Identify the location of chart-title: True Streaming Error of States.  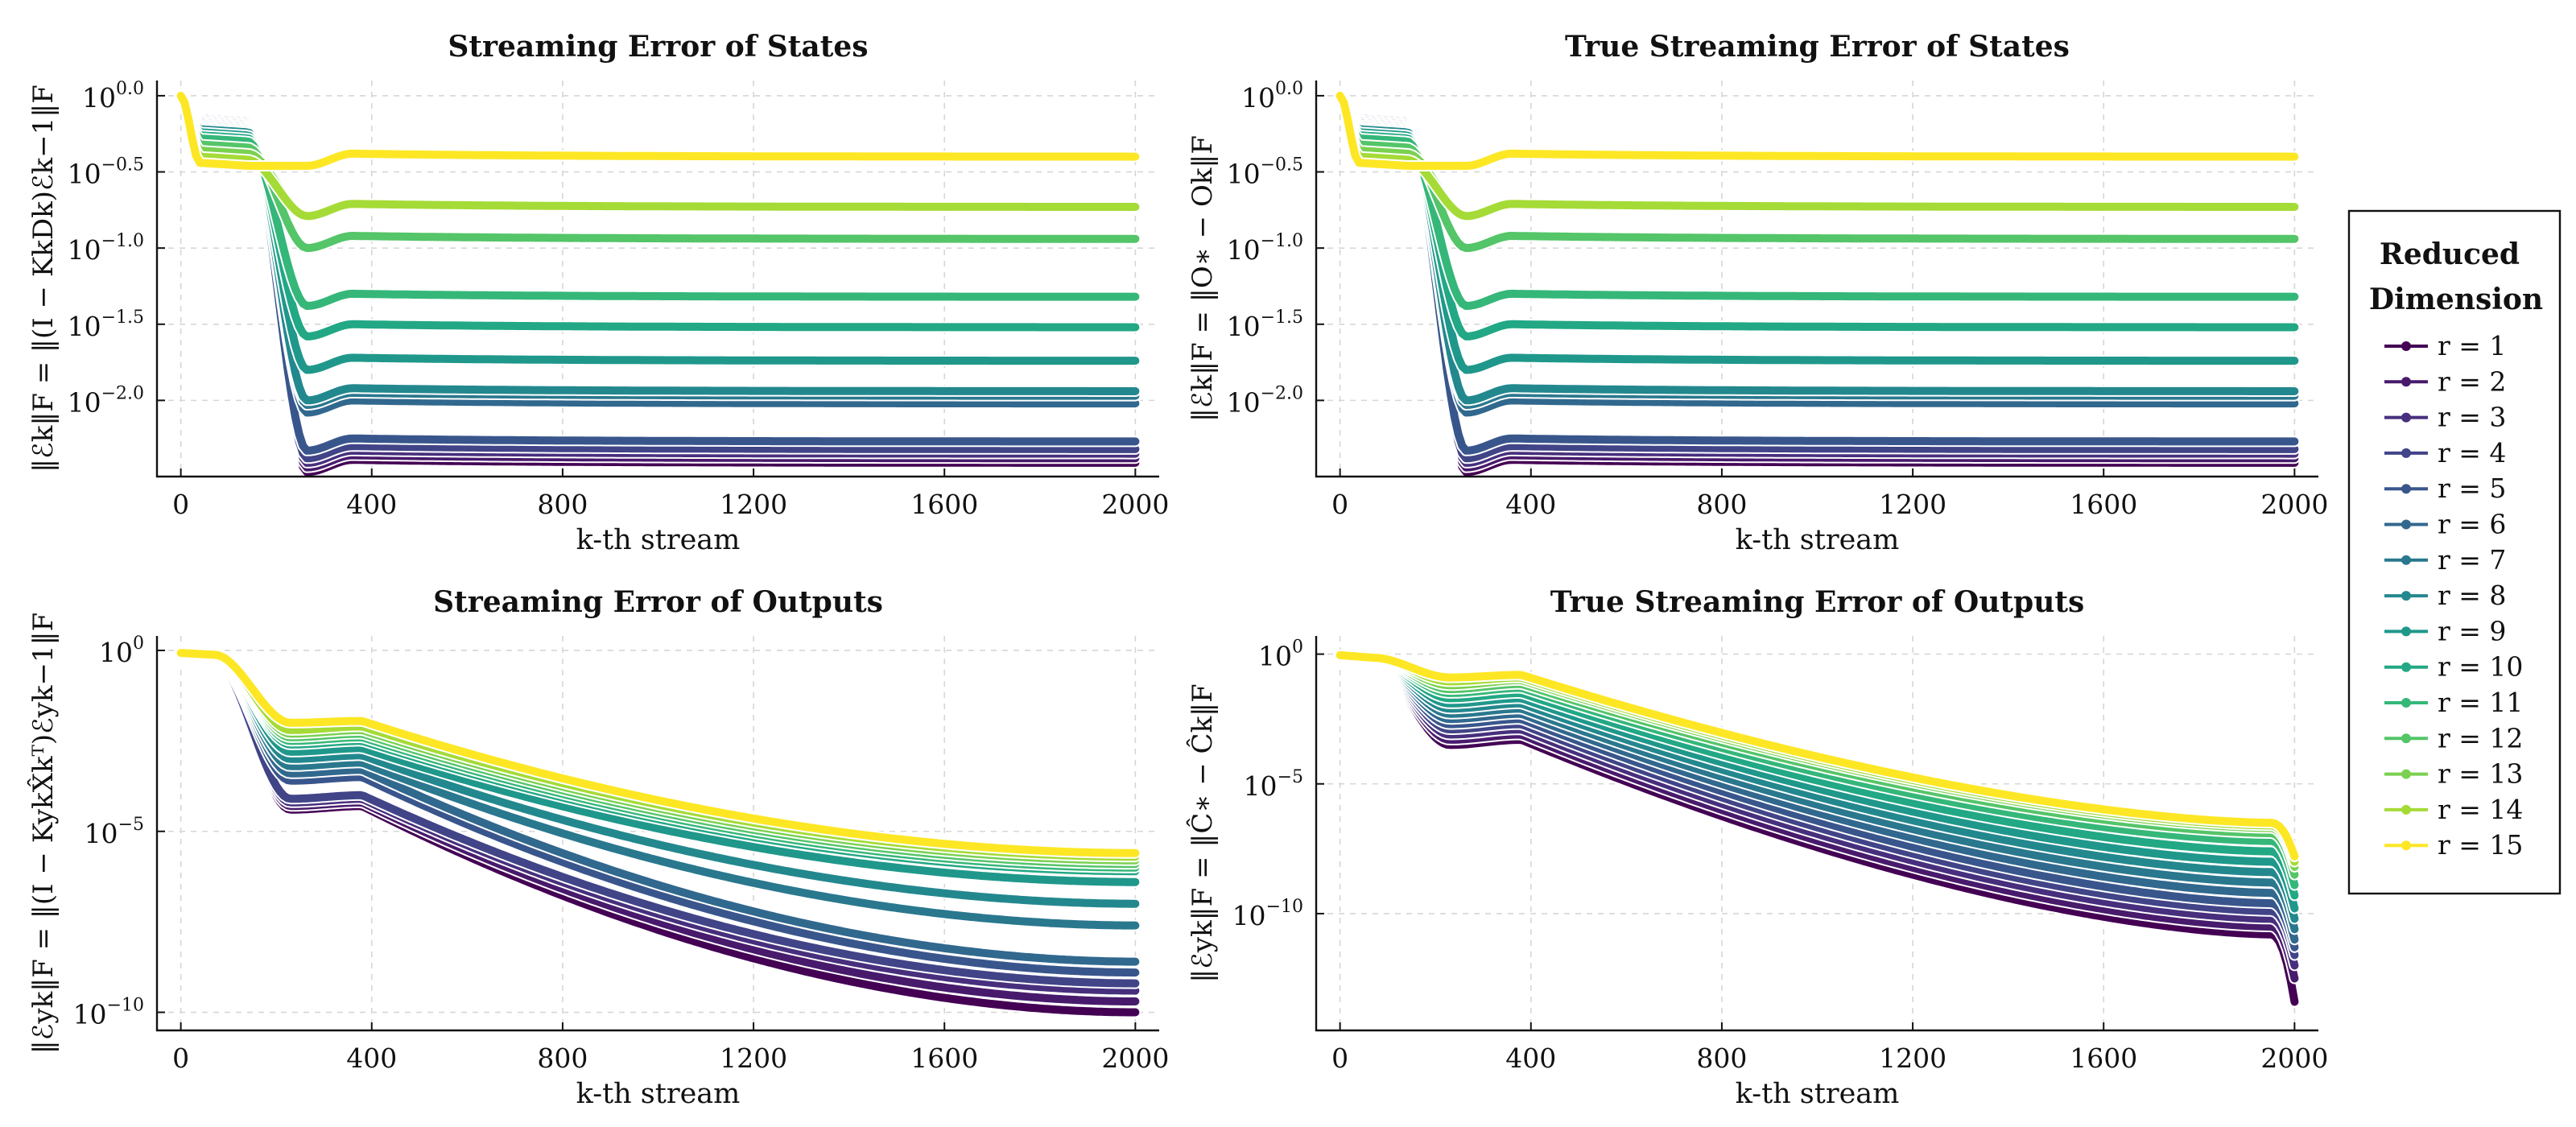
(1817, 47).